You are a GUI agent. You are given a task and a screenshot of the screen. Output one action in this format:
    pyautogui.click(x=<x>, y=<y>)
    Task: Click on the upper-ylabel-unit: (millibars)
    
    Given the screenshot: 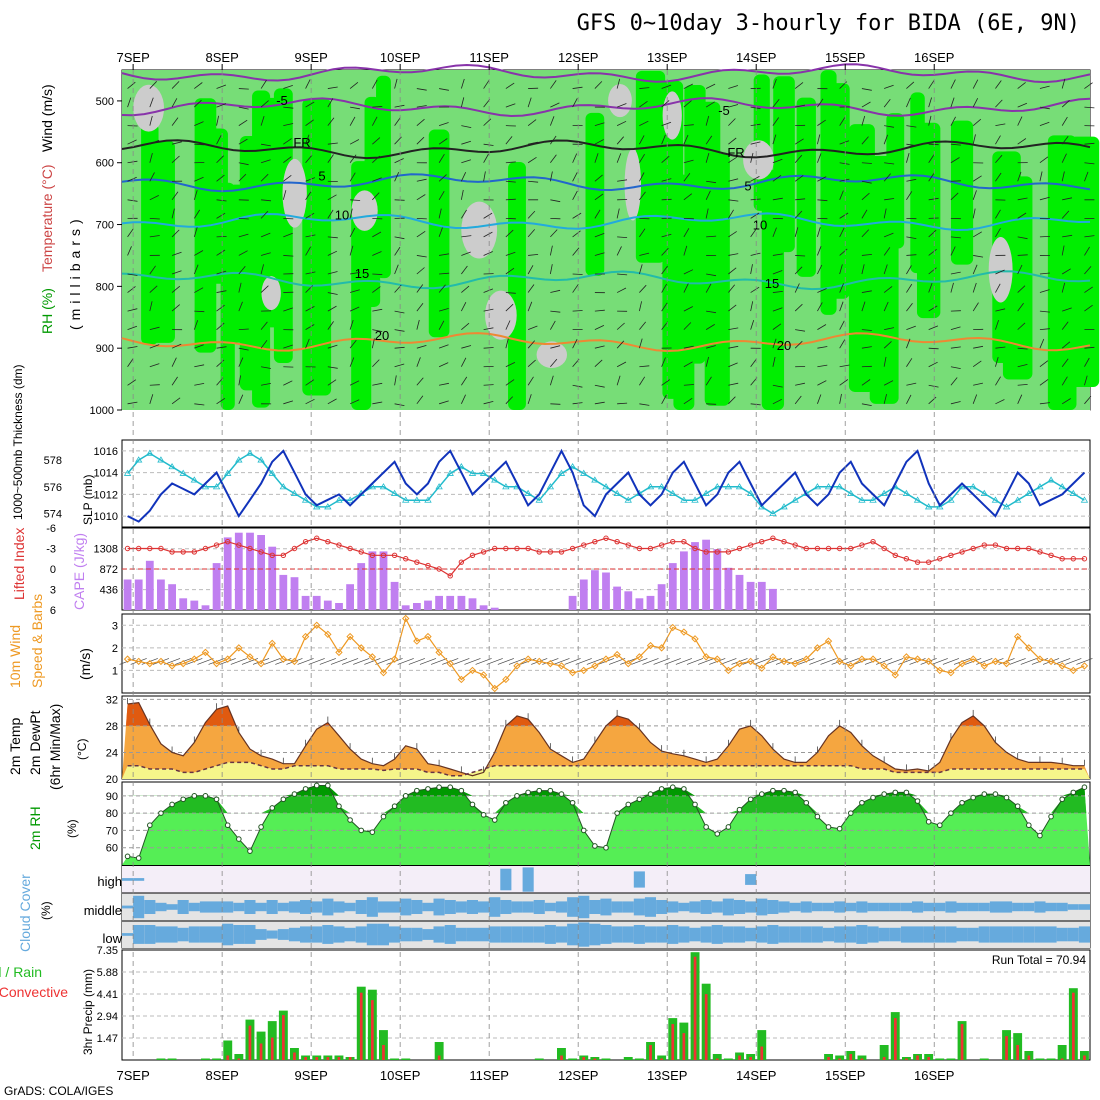 What is the action you would take?
    pyautogui.click(x=75, y=272)
    